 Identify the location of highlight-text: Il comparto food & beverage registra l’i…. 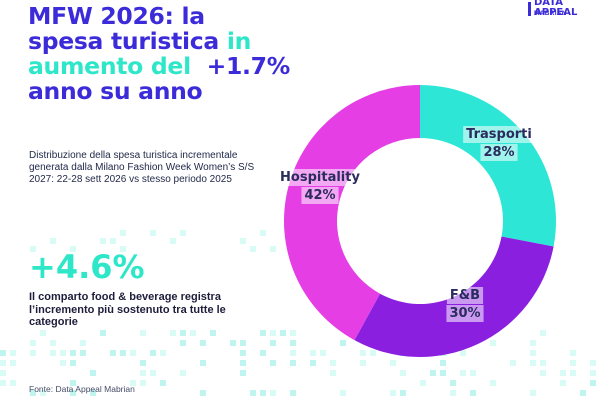
(127, 309).